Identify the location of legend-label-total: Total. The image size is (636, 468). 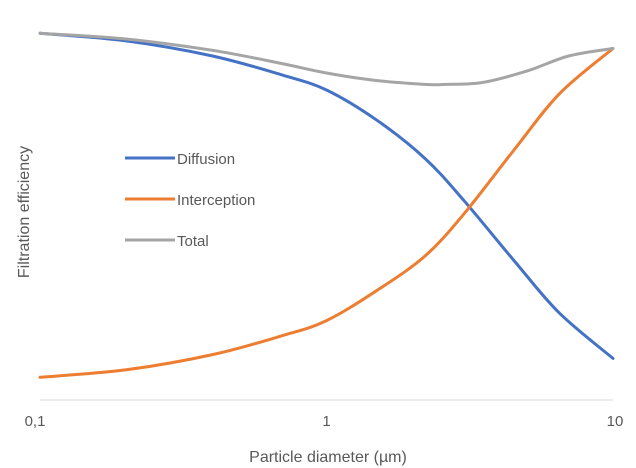
(193, 241).